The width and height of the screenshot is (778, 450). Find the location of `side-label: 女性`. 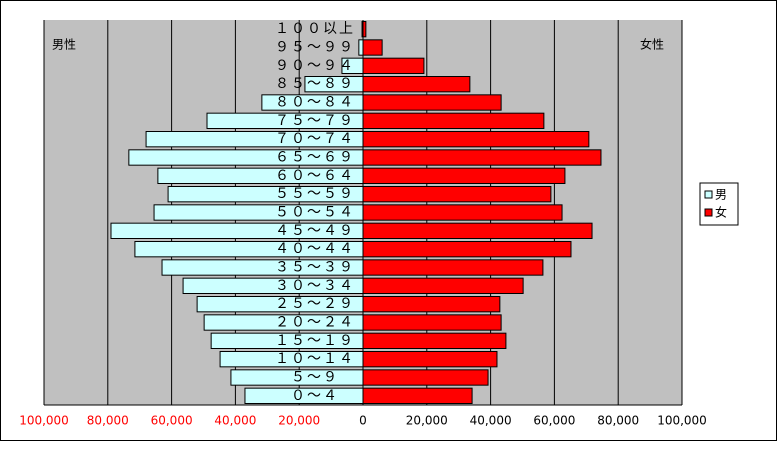

side-label: 女性 is located at coordinates (652, 44).